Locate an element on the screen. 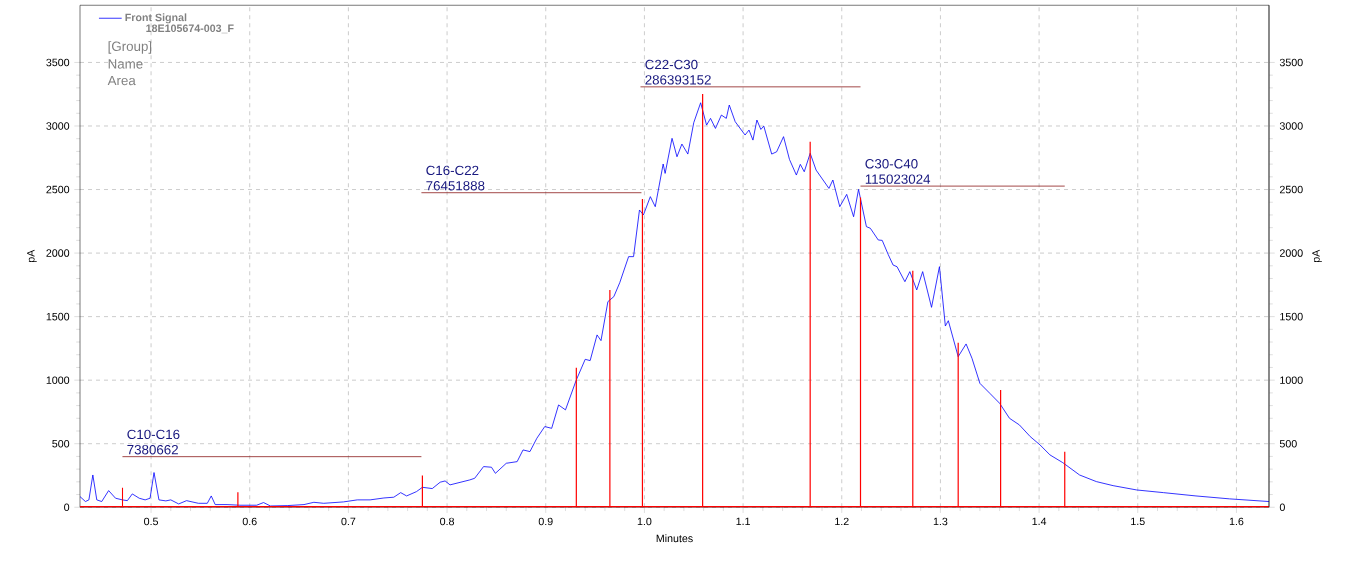 Image resolution: width=1364 pixels, height=563 pixels. y2-tick-label: 2500 is located at coordinates (1291, 189).